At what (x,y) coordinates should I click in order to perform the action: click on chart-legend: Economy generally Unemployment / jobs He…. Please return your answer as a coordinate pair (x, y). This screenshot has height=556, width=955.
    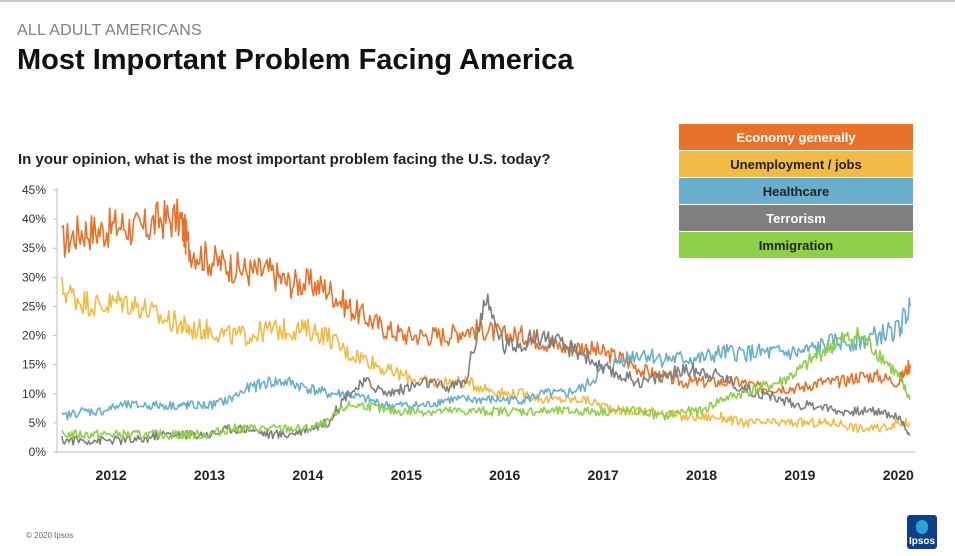
    Looking at the image, I should click on (796, 191).